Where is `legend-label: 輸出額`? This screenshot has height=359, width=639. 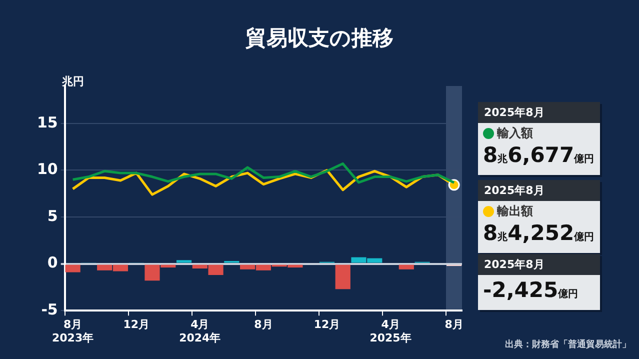
legend-label: 輸出額 is located at coordinates (515, 211).